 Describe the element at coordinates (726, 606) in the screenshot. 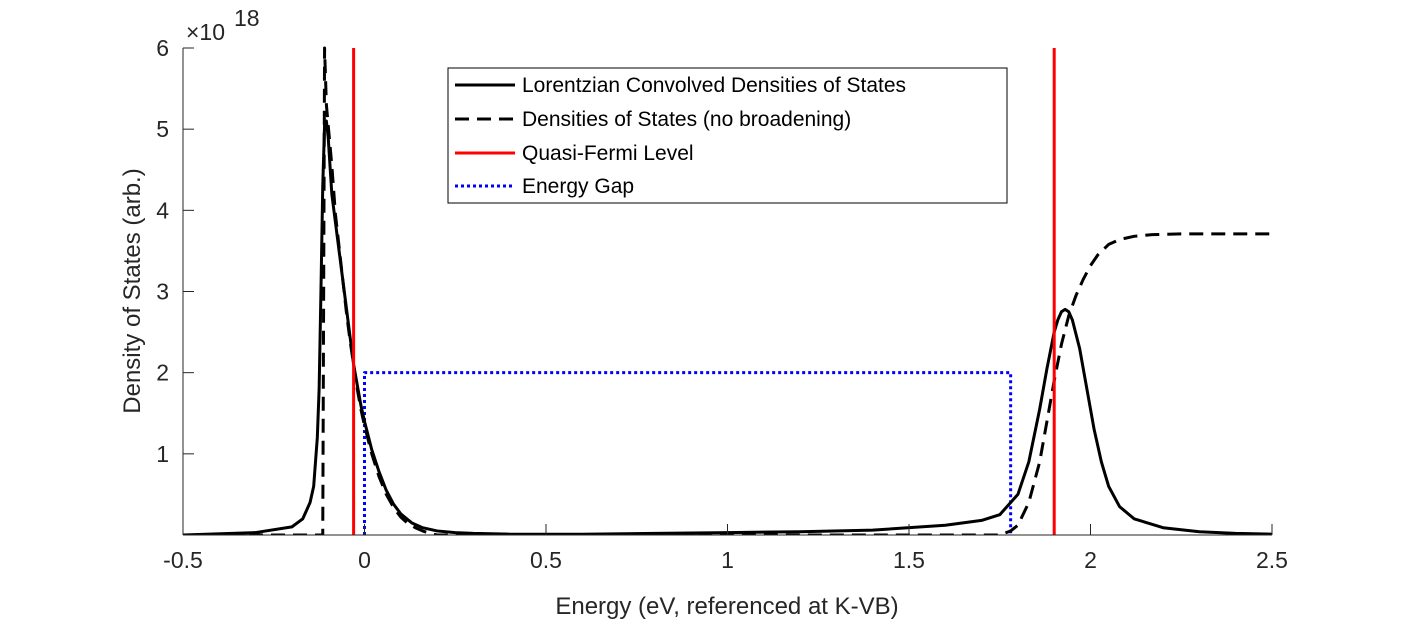

I see `x-axis-title: Energy (eV, referenced at K-VB)` at that location.